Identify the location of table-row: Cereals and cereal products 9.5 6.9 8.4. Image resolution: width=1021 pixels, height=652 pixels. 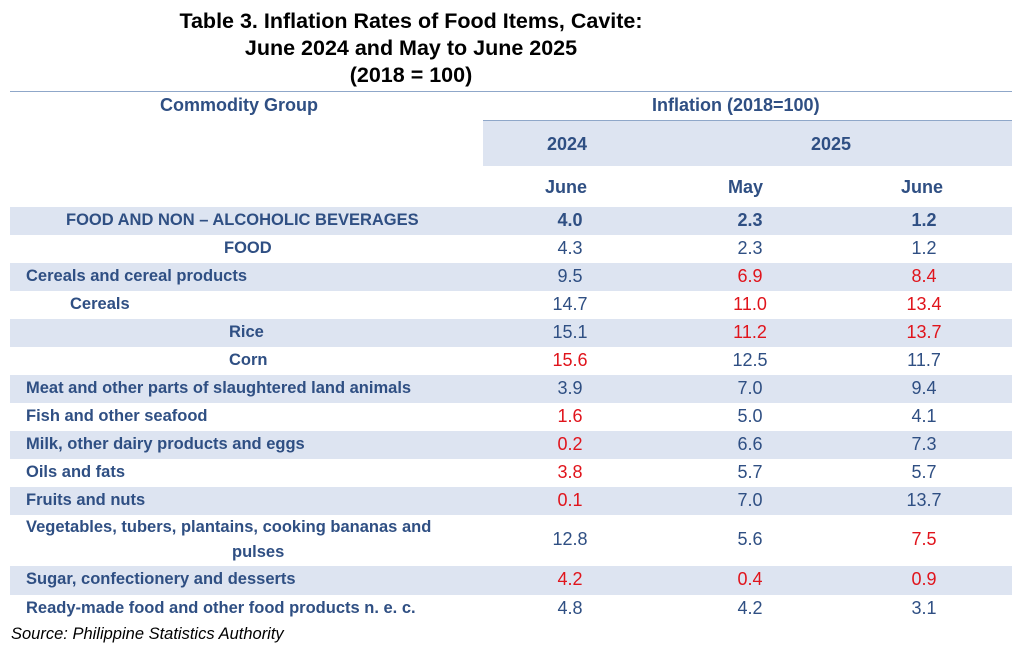
(511, 277).